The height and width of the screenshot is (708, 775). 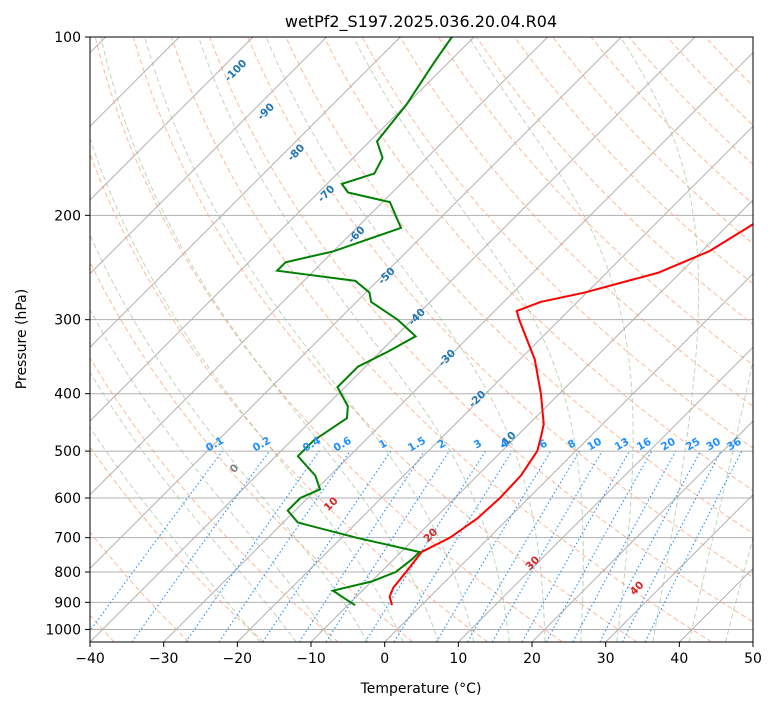 I want to click on x-tick-label: −20, so click(x=238, y=659).